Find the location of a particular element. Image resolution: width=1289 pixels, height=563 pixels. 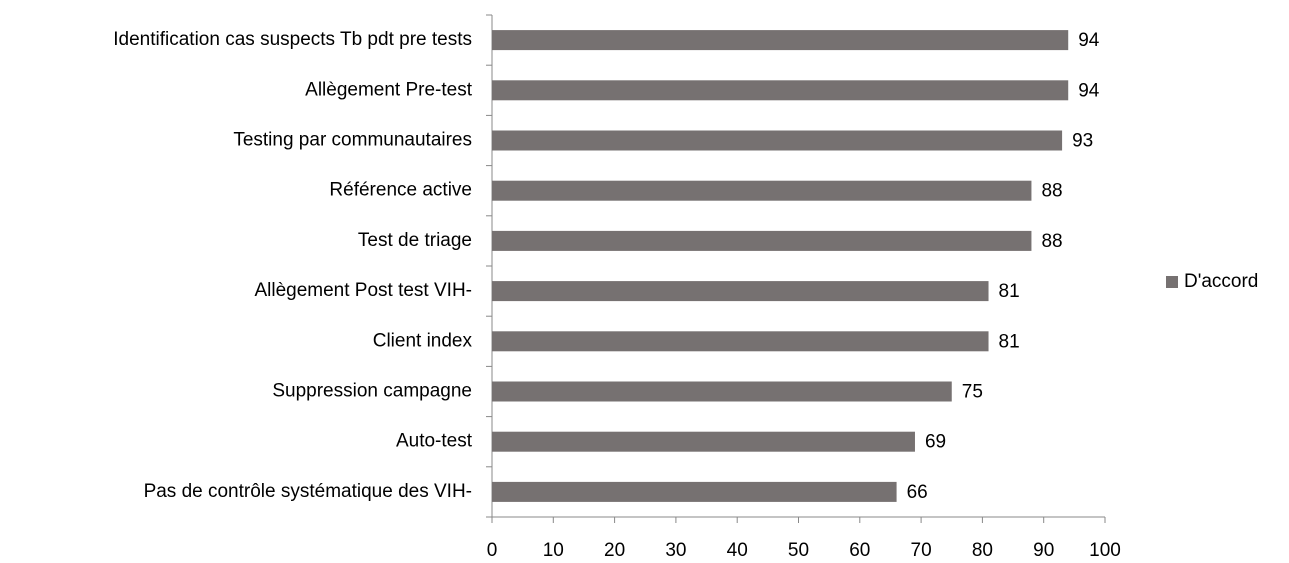

x-tick-label: 0 is located at coordinates (492, 550).